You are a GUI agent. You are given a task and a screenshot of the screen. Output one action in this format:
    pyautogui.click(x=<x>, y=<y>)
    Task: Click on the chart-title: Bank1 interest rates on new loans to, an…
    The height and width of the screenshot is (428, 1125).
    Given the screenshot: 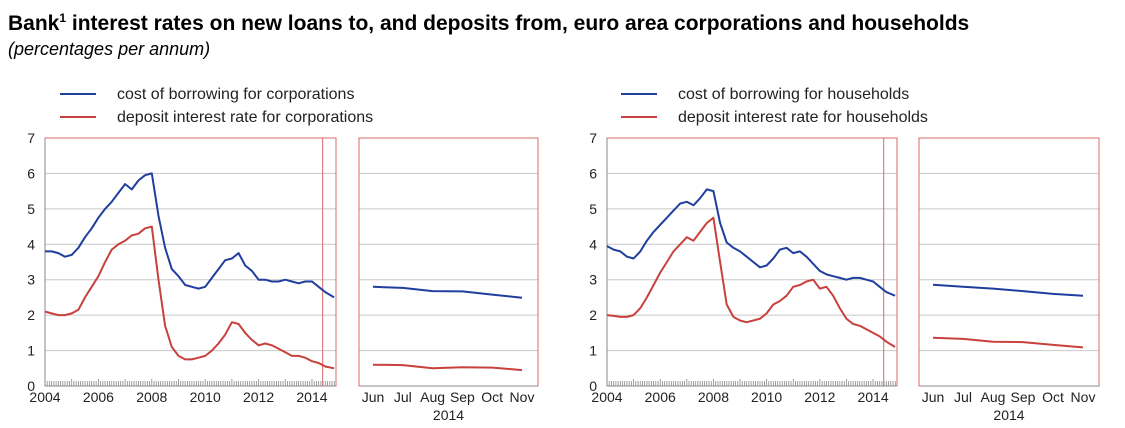 What is the action you would take?
    pyautogui.click(x=563, y=21)
    